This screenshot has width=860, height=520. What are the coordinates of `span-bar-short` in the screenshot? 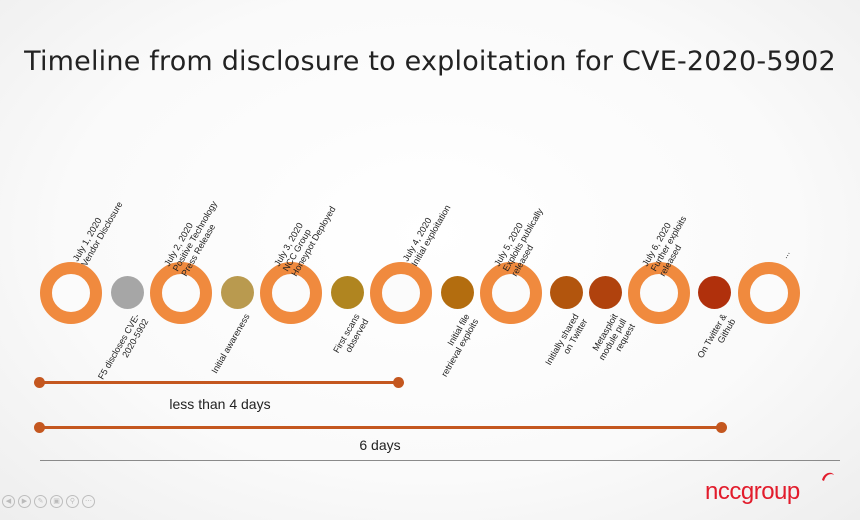 It's located at (218, 382).